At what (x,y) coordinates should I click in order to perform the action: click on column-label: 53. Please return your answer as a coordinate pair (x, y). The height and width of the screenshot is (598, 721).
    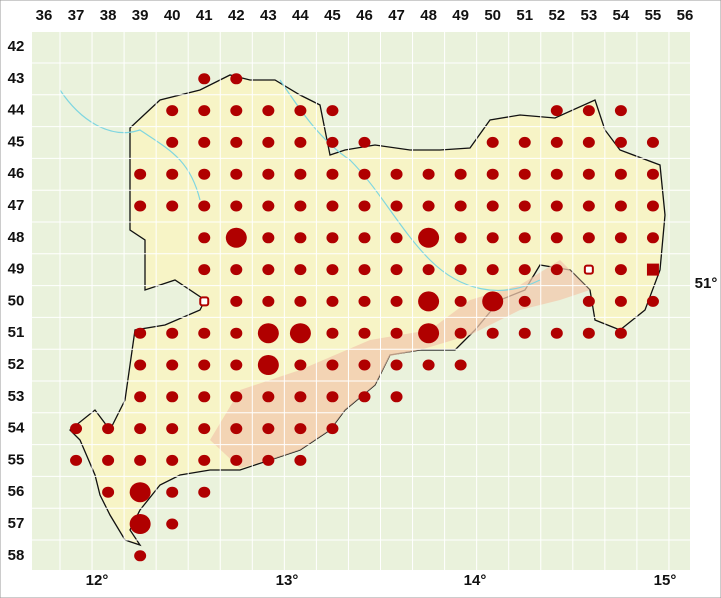
    Looking at the image, I should click on (589, 15).